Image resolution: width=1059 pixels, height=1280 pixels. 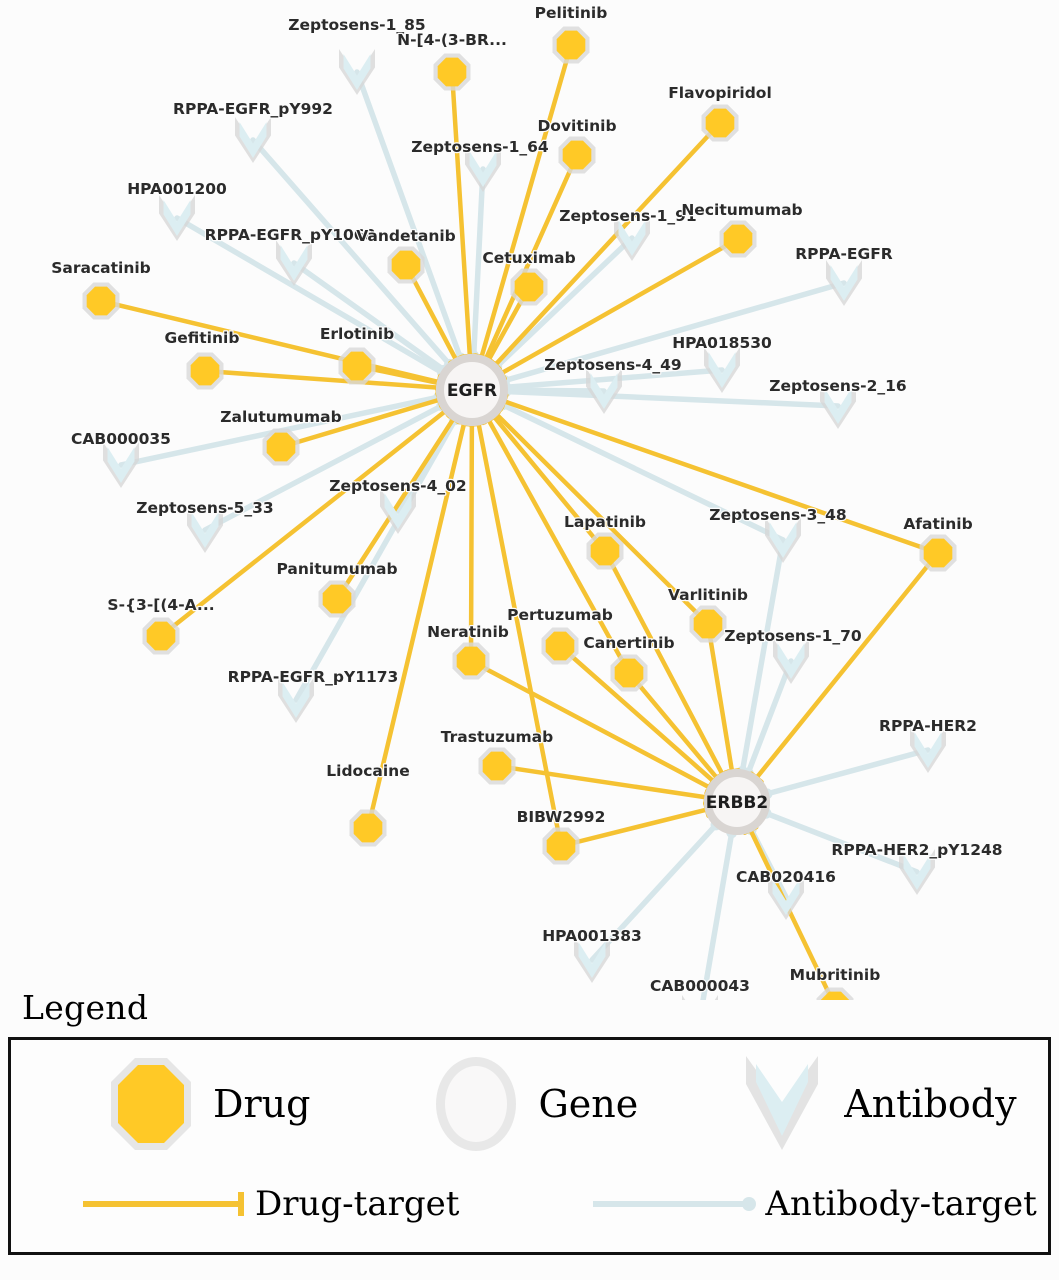 What do you see at coordinates (497, 737) in the screenshot?
I see `drug-label: Trastuzumab` at bounding box center [497, 737].